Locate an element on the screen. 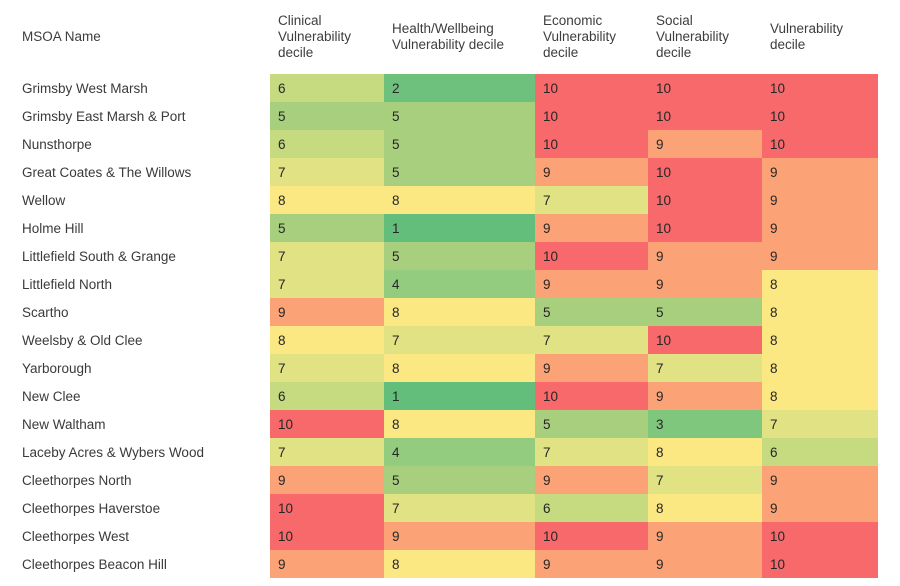 The image size is (900, 586). msoa-name-cell: Wellow is located at coordinates (44, 200).